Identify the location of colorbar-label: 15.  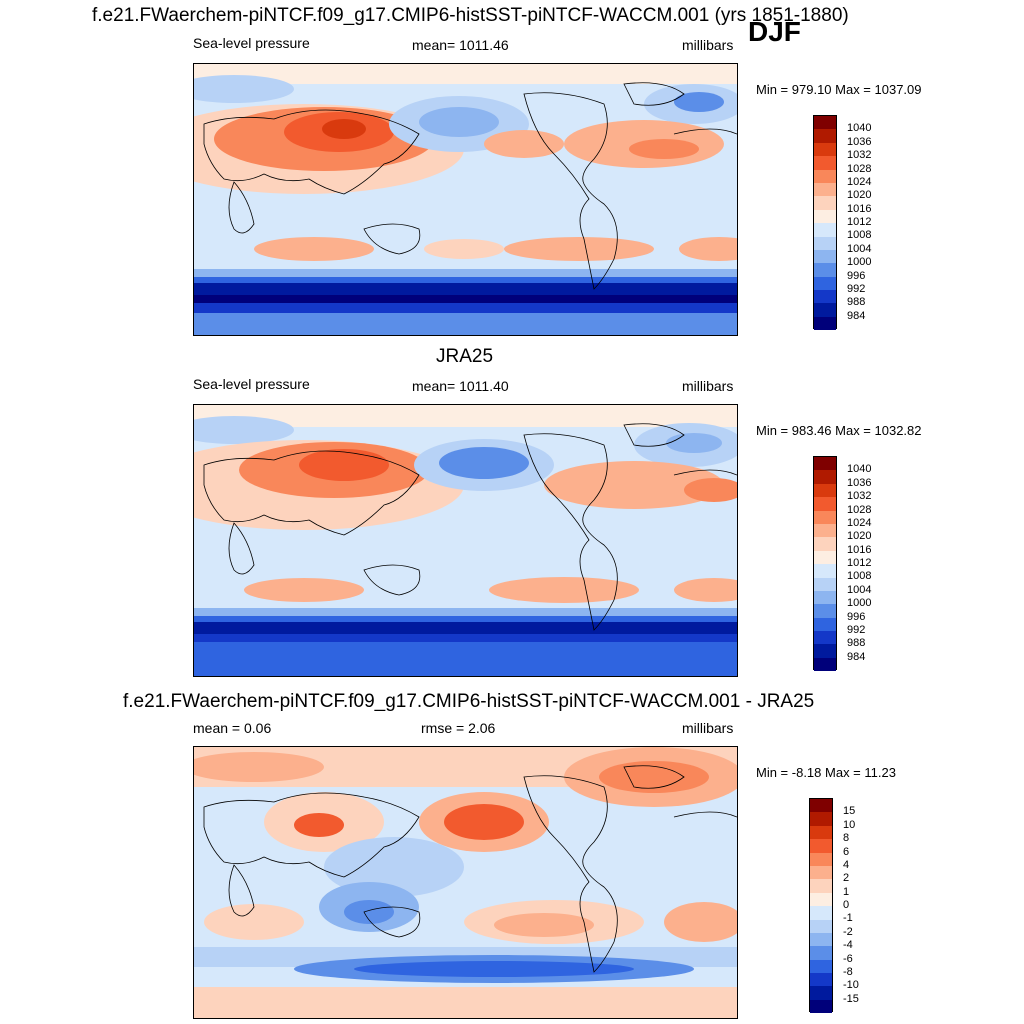
(849, 811).